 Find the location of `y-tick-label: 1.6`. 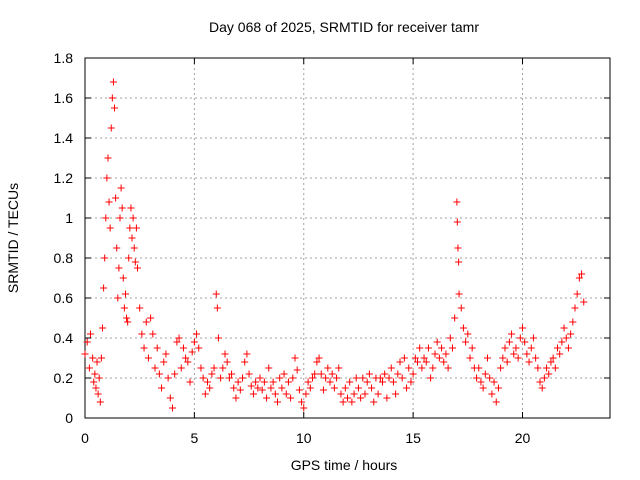

y-tick-label: 1.6 is located at coordinates (64, 98).